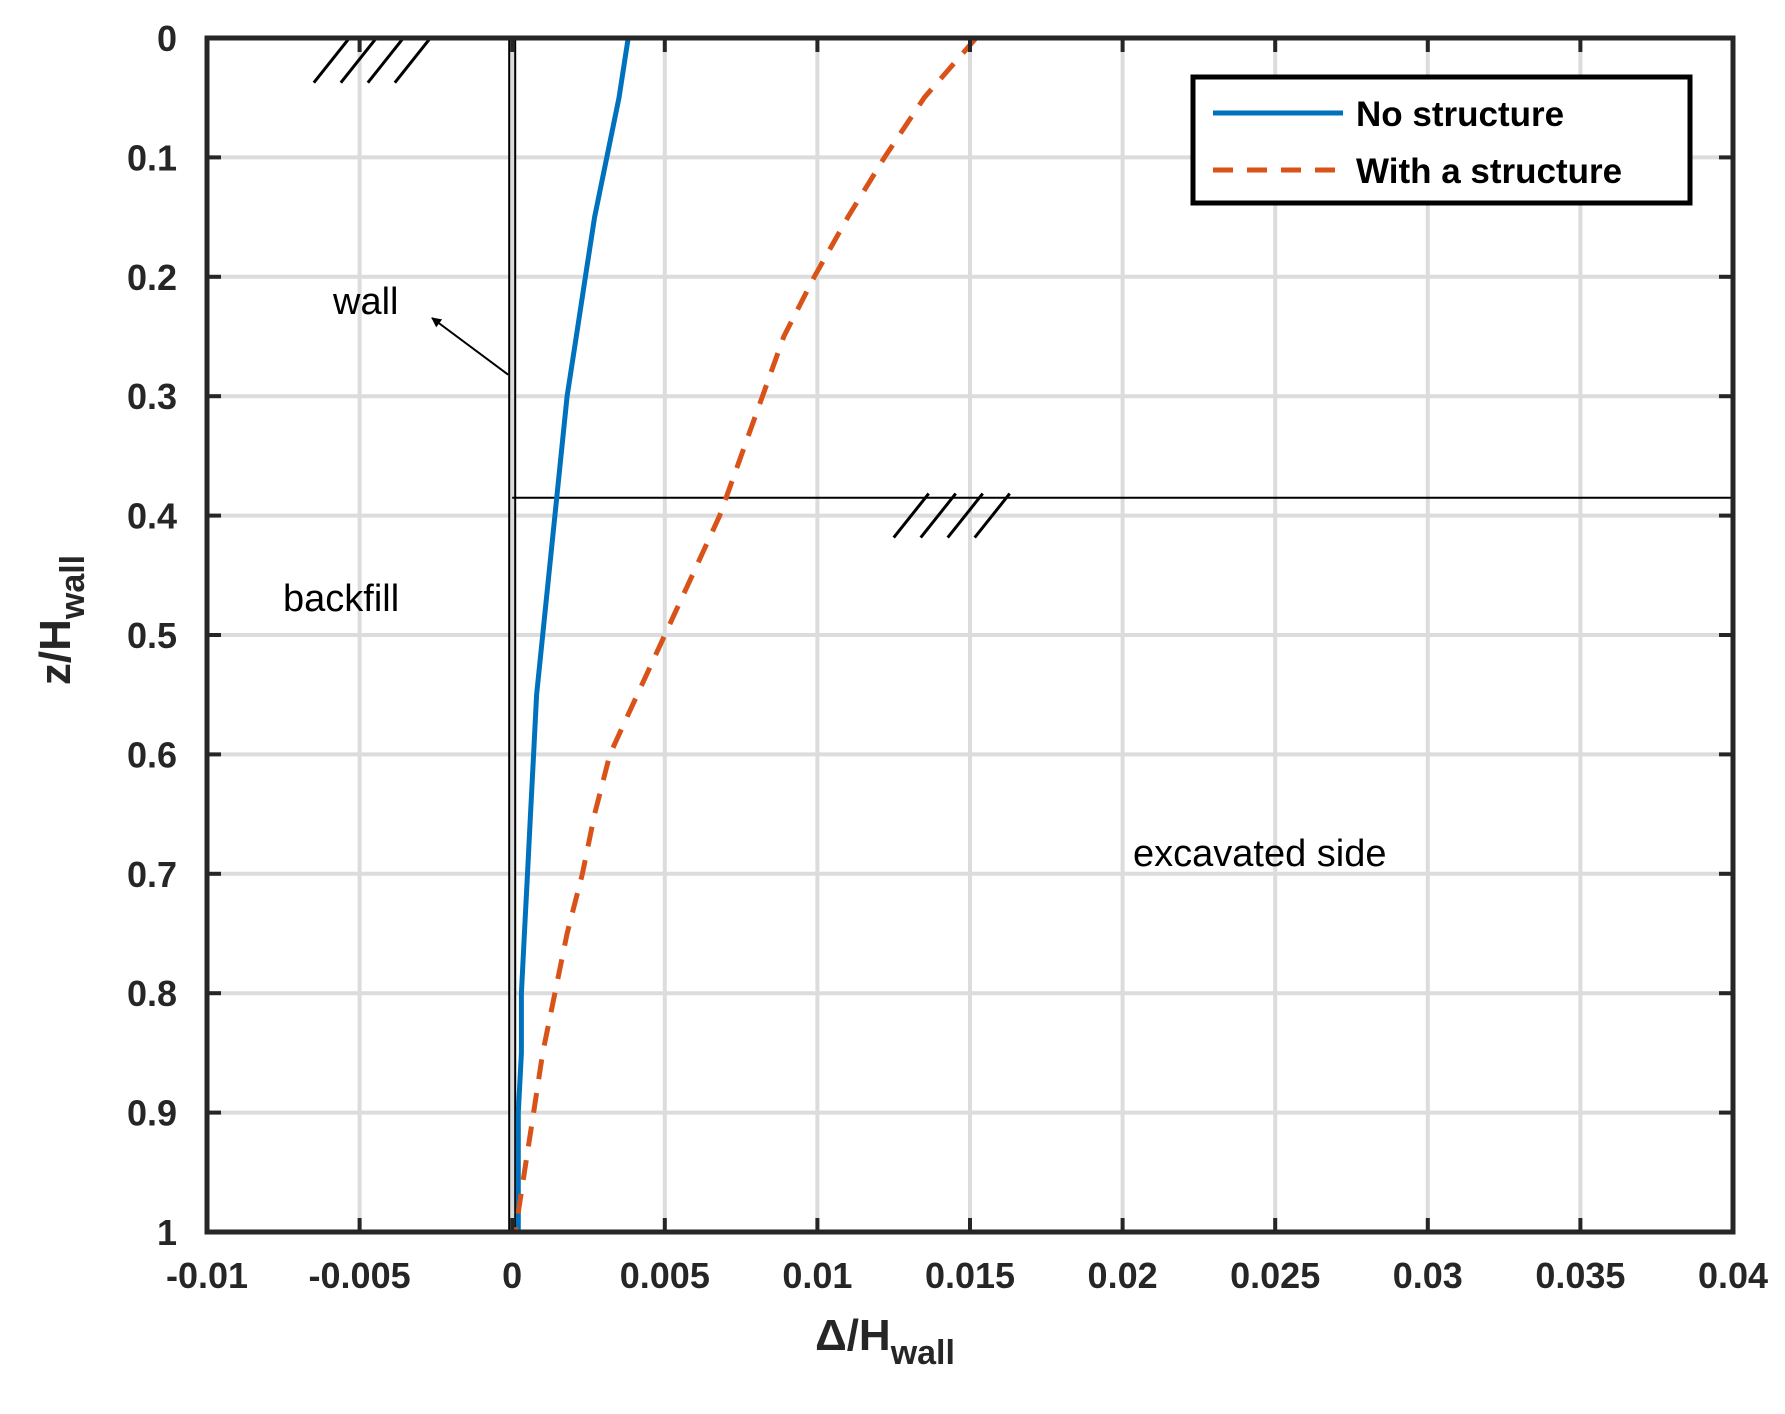 Image resolution: width=1785 pixels, height=1414 pixels. Describe the element at coordinates (1580, 1275) in the screenshot. I see `x-tick-label-9: 0.035` at that location.